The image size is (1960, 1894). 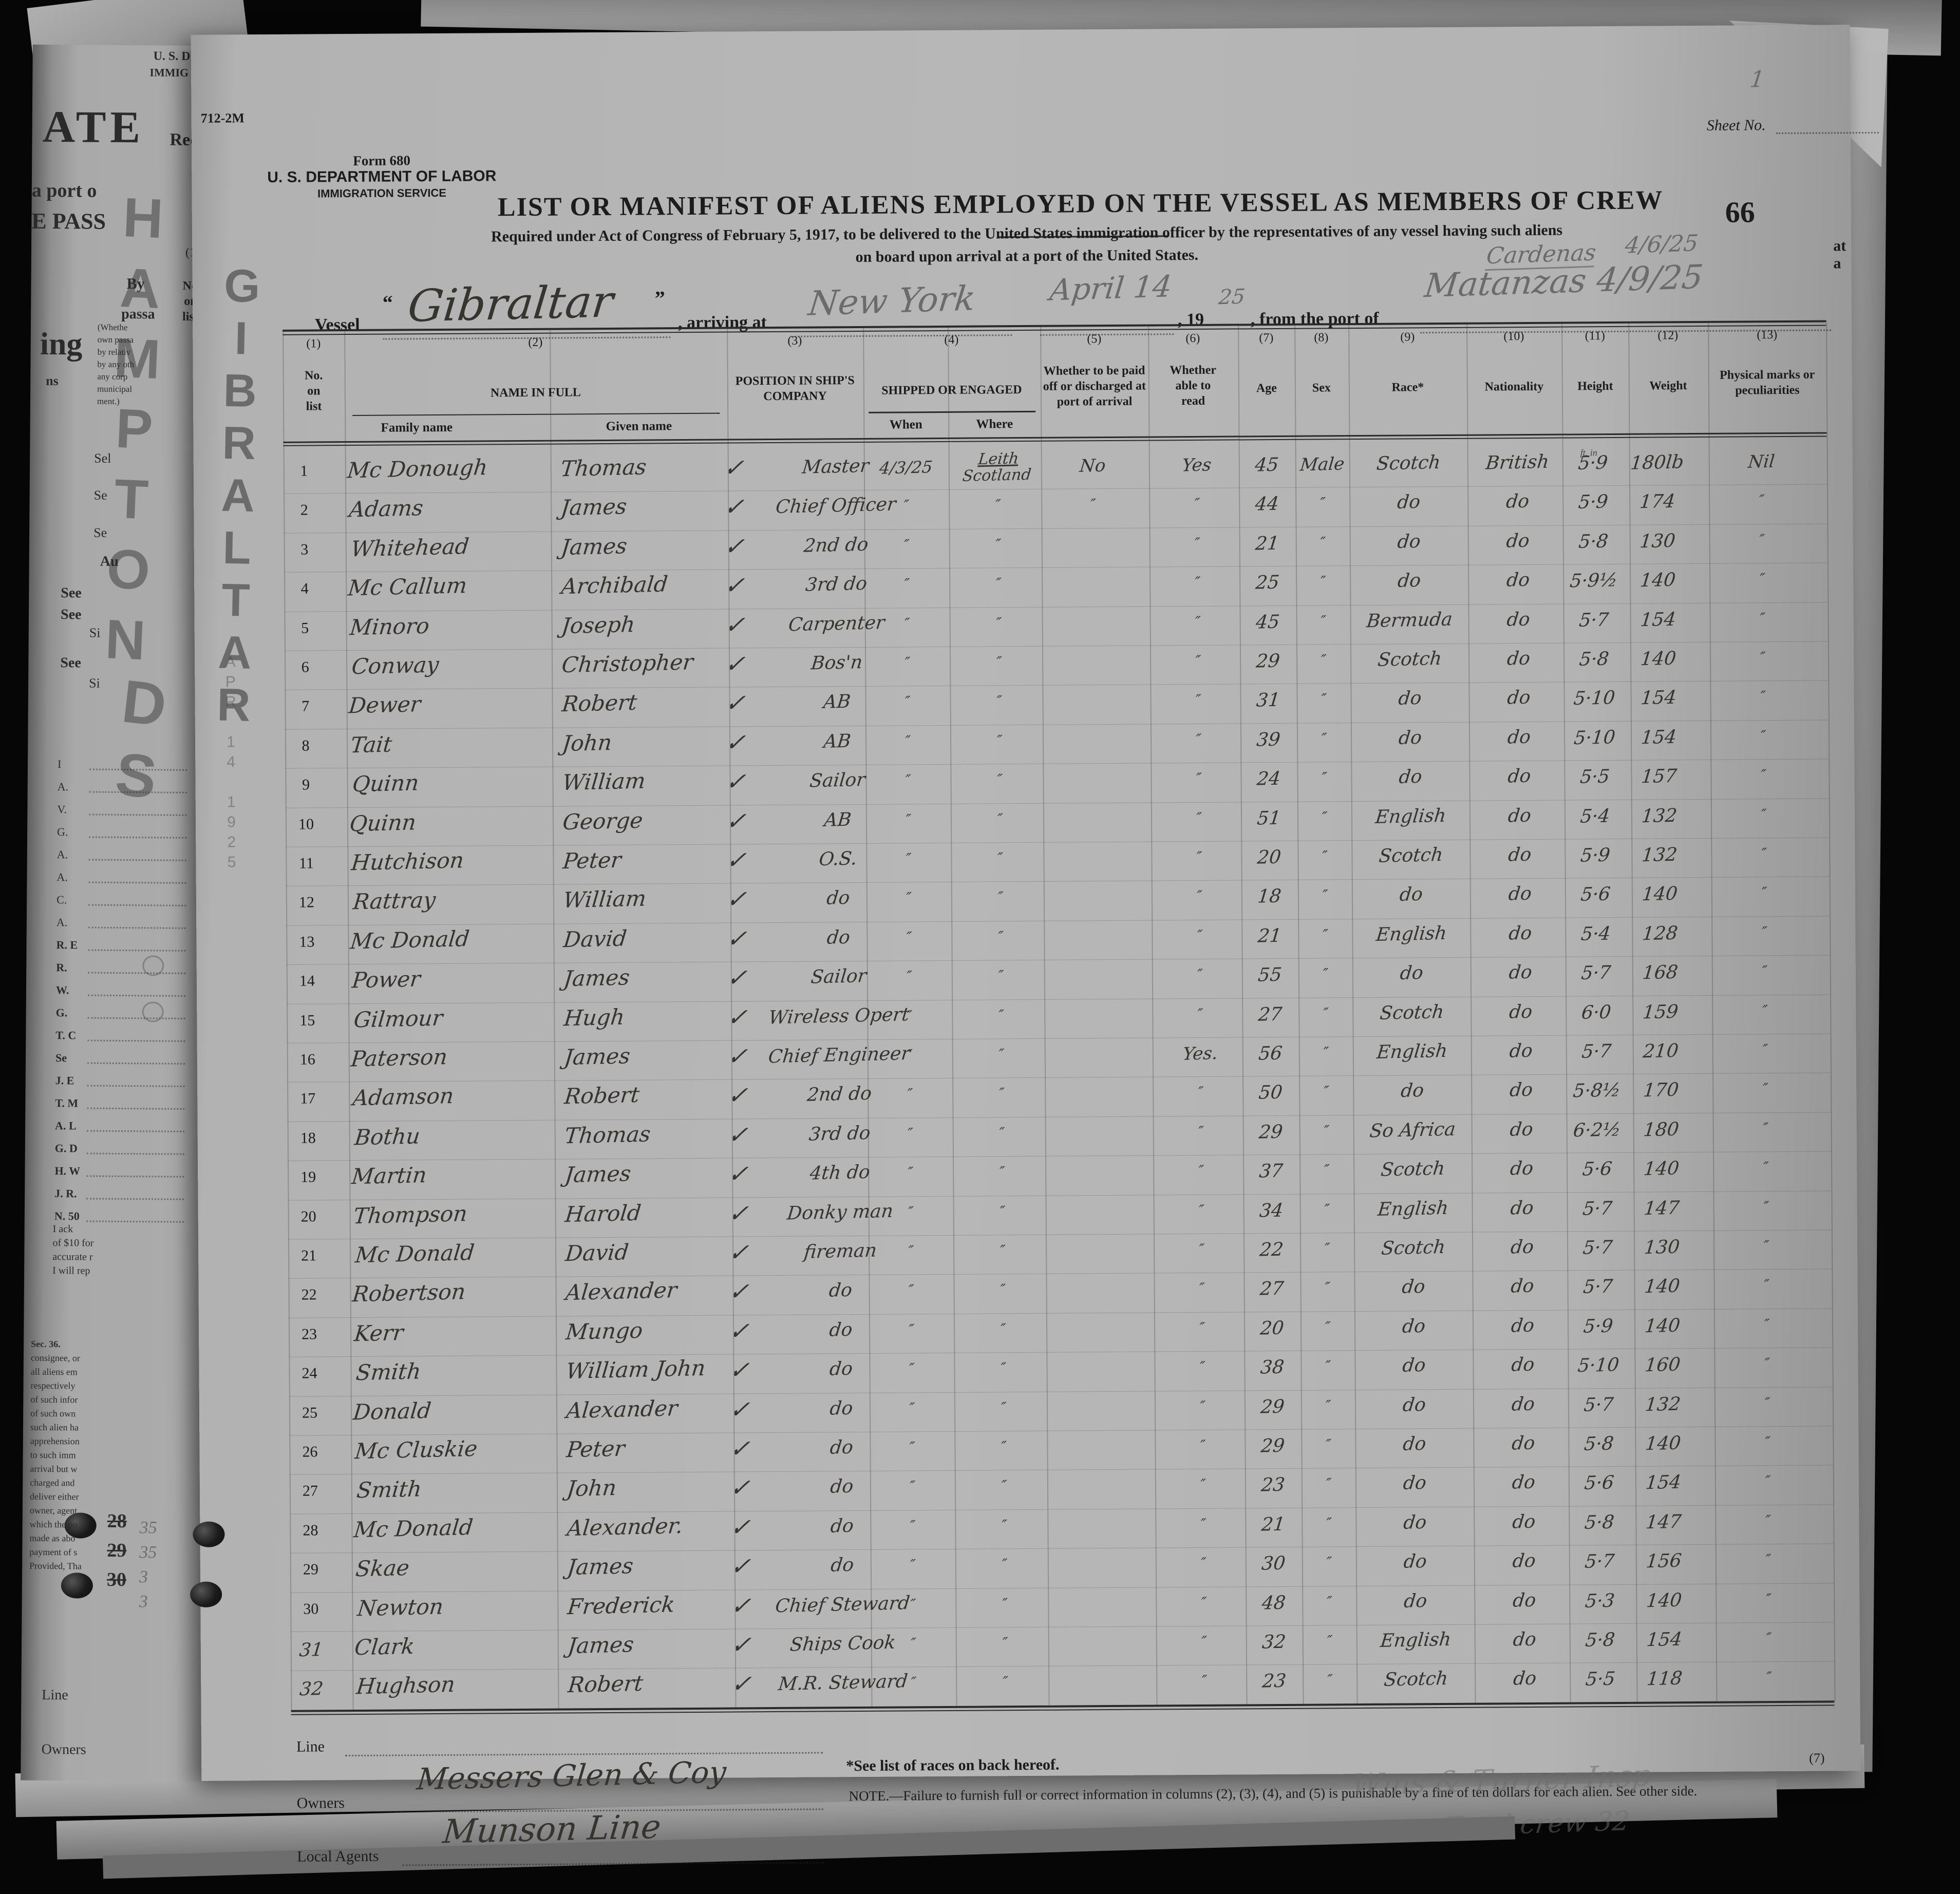 What do you see at coordinates (67, 945) in the screenshot?
I see `margin-fragment: R. E` at bounding box center [67, 945].